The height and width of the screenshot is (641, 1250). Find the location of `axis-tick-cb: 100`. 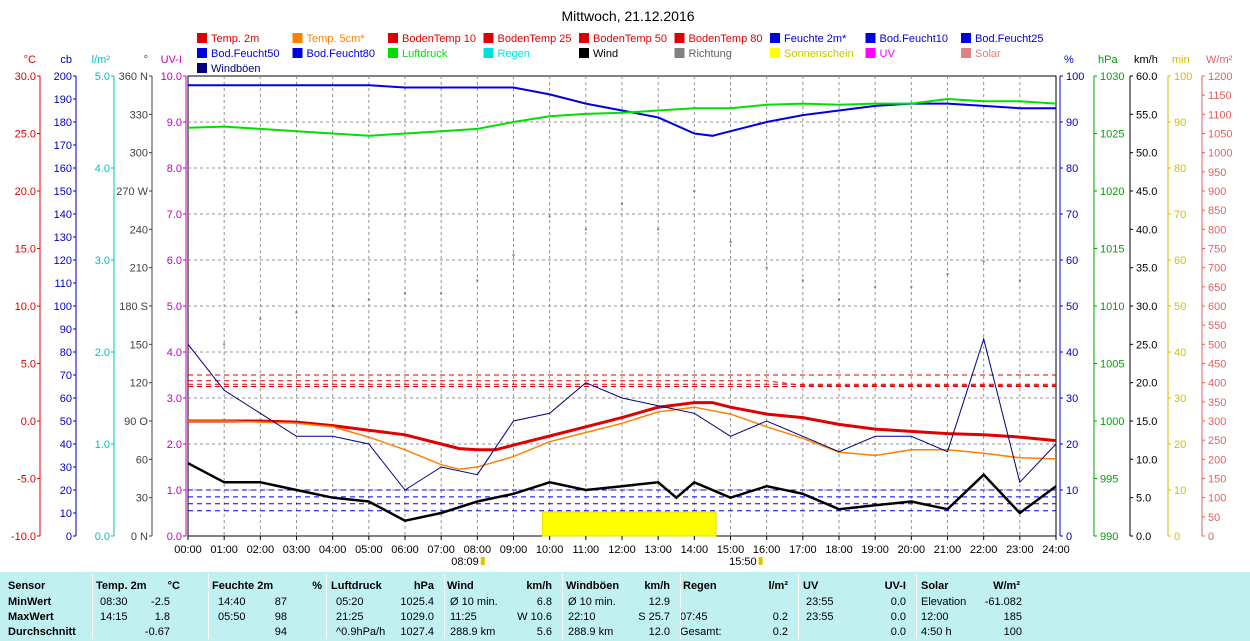

axis-tick-cb: 100 is located at coordinates (63, 307).